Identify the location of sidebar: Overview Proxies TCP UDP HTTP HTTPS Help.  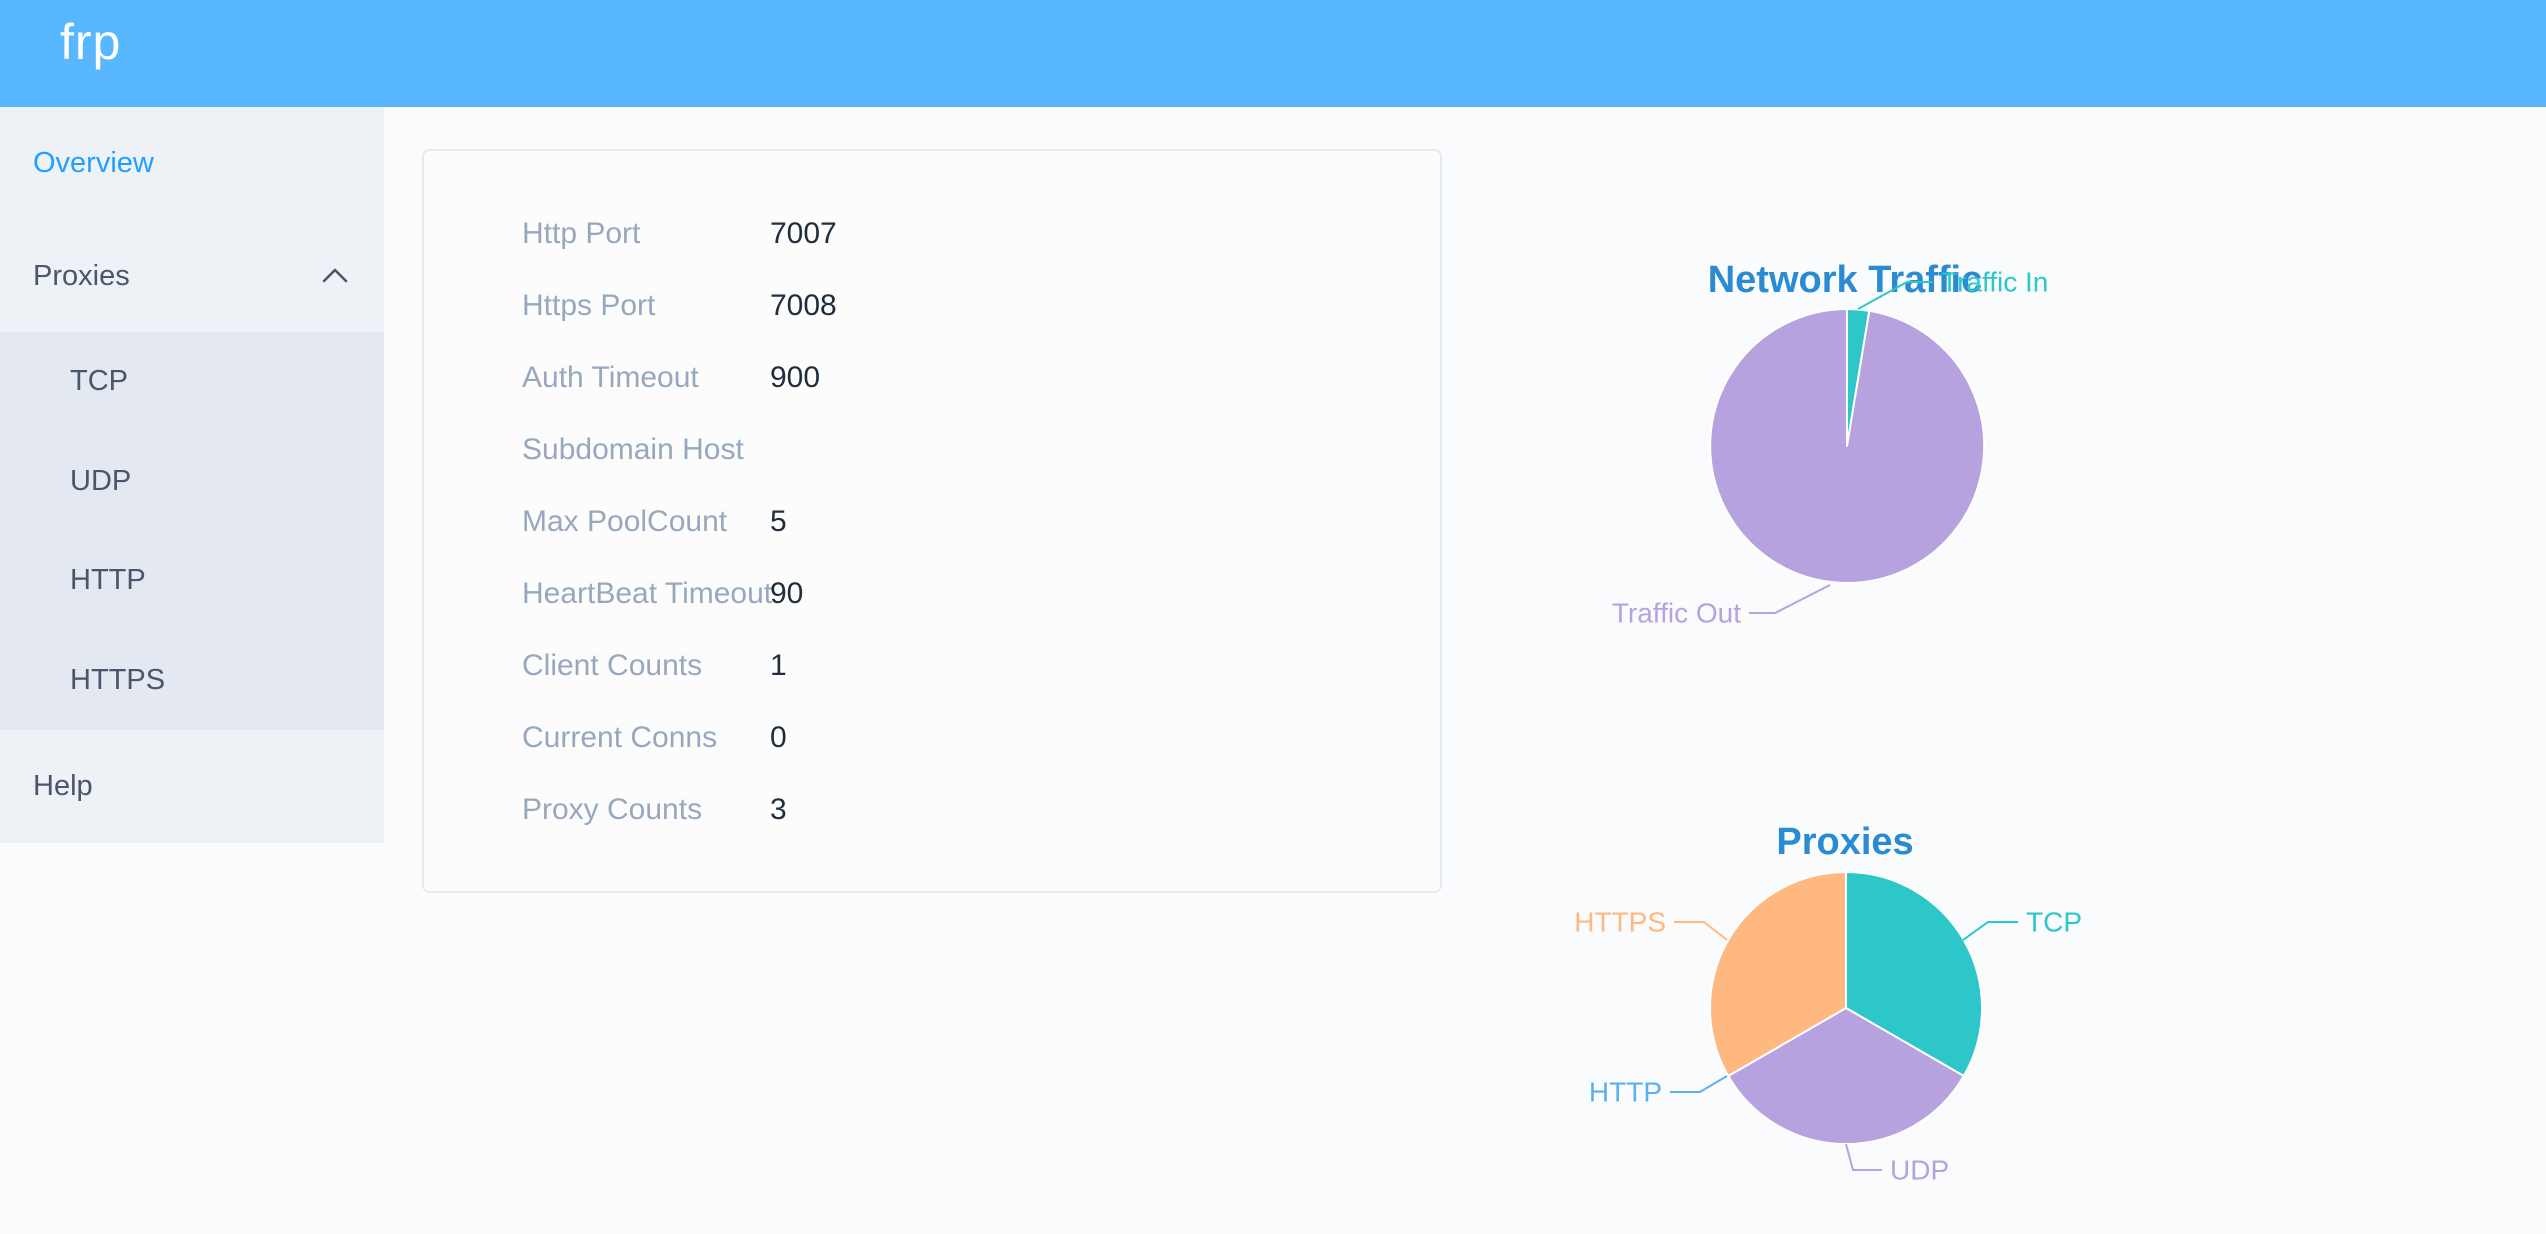
(192, 475).